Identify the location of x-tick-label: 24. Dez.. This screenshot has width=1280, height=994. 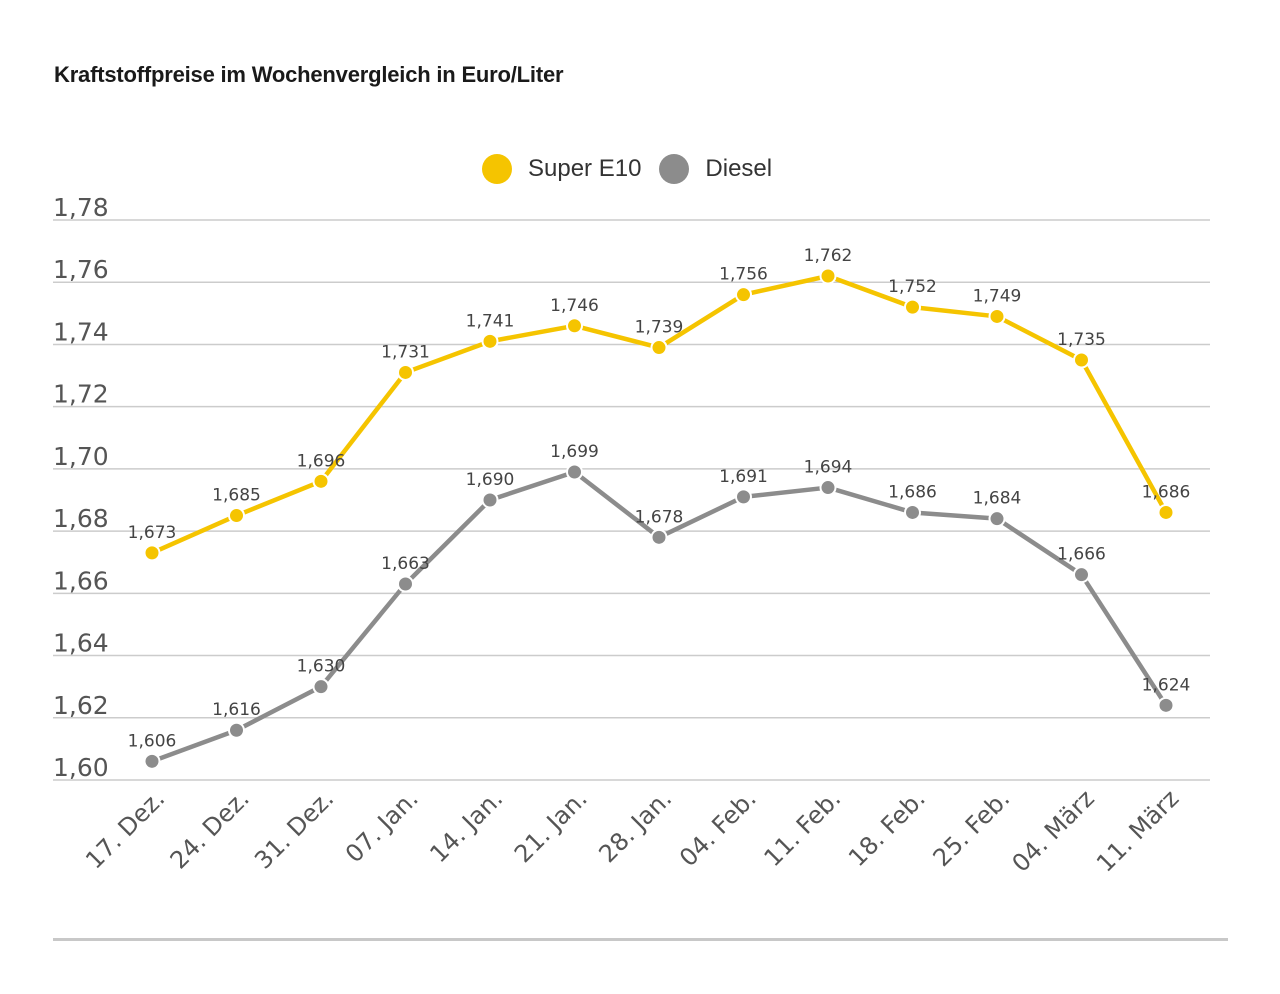
(210, 829).